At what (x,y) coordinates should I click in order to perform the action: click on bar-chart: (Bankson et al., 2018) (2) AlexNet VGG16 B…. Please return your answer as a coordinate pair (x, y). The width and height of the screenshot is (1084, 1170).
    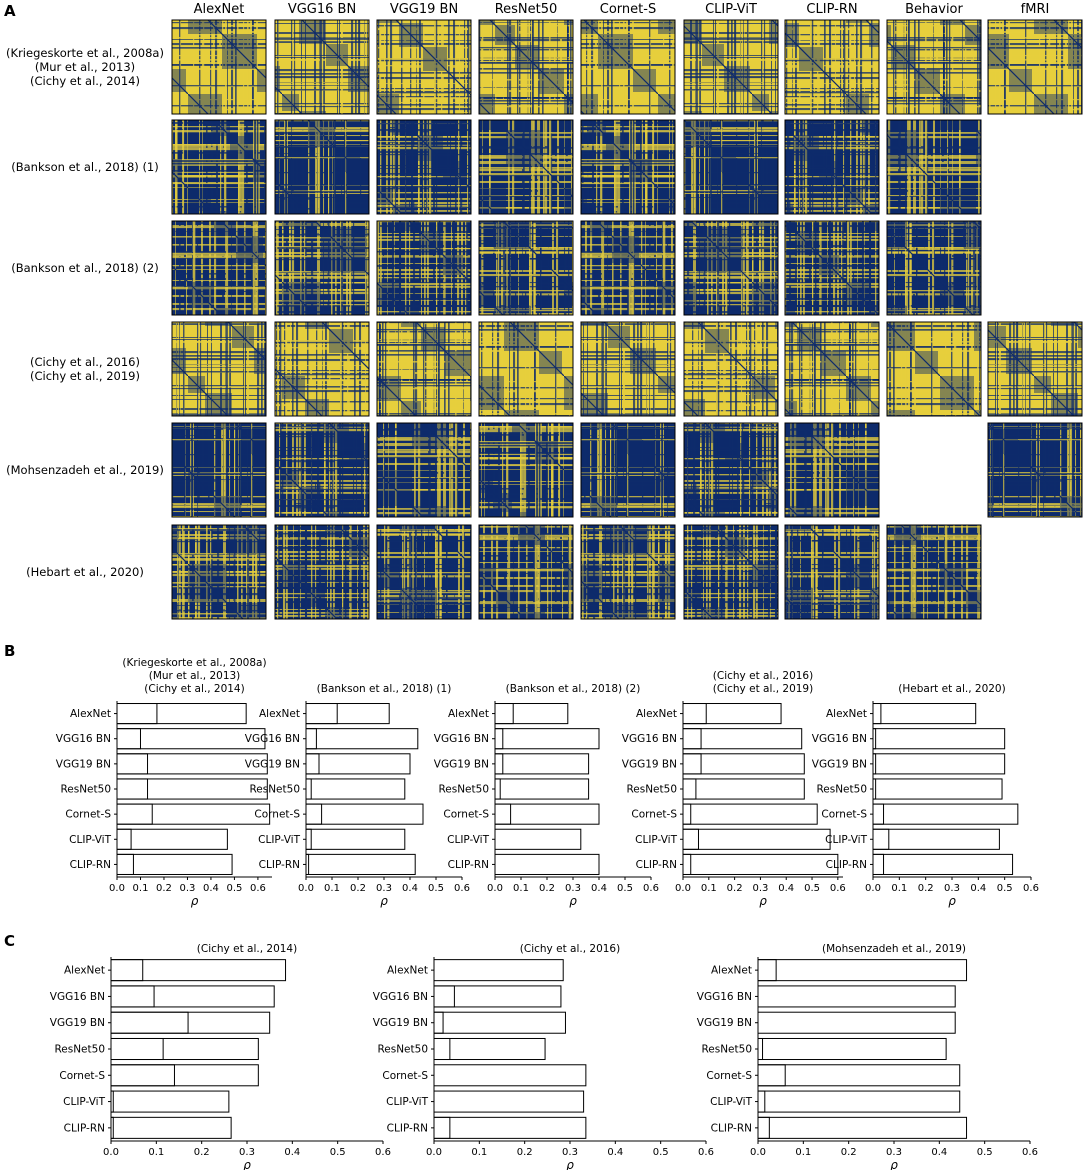
    Looking at the image, I should click on (546, 795).